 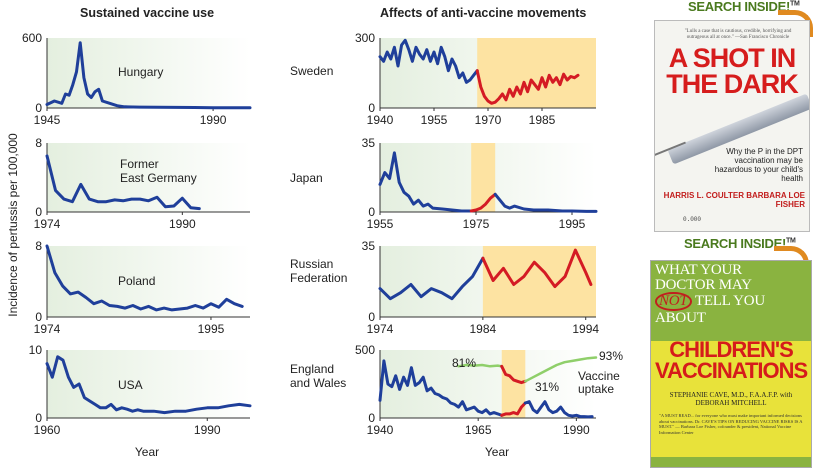 I want to click on country-label: Former East Germany, so click(x=158, y=171).